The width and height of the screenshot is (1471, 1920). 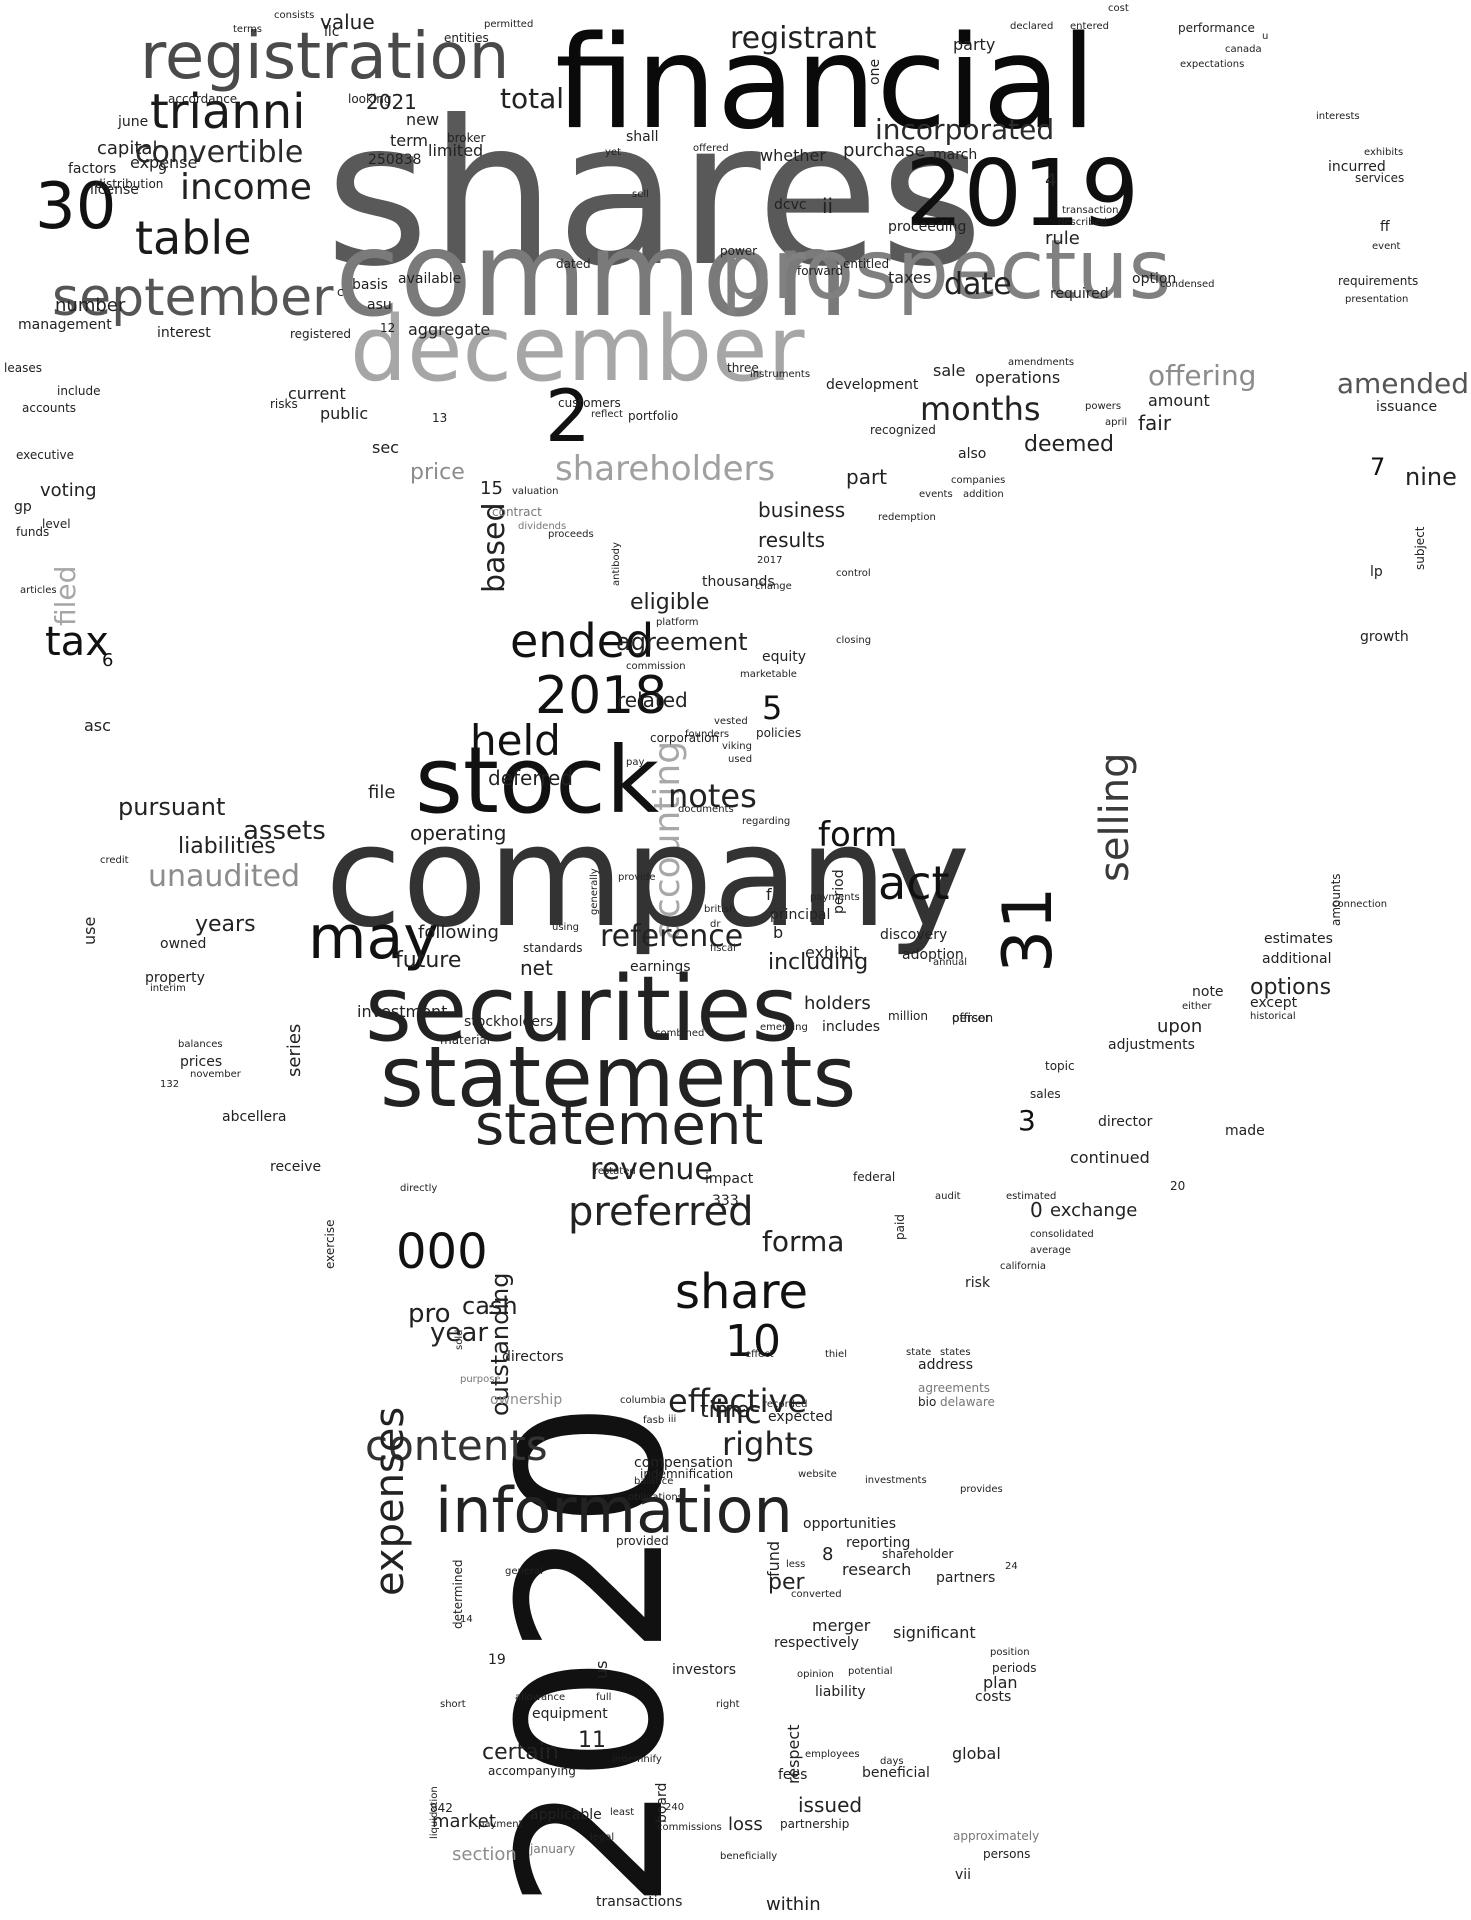 I want to click on word-0: 0, so click(x=1036, y=1210).